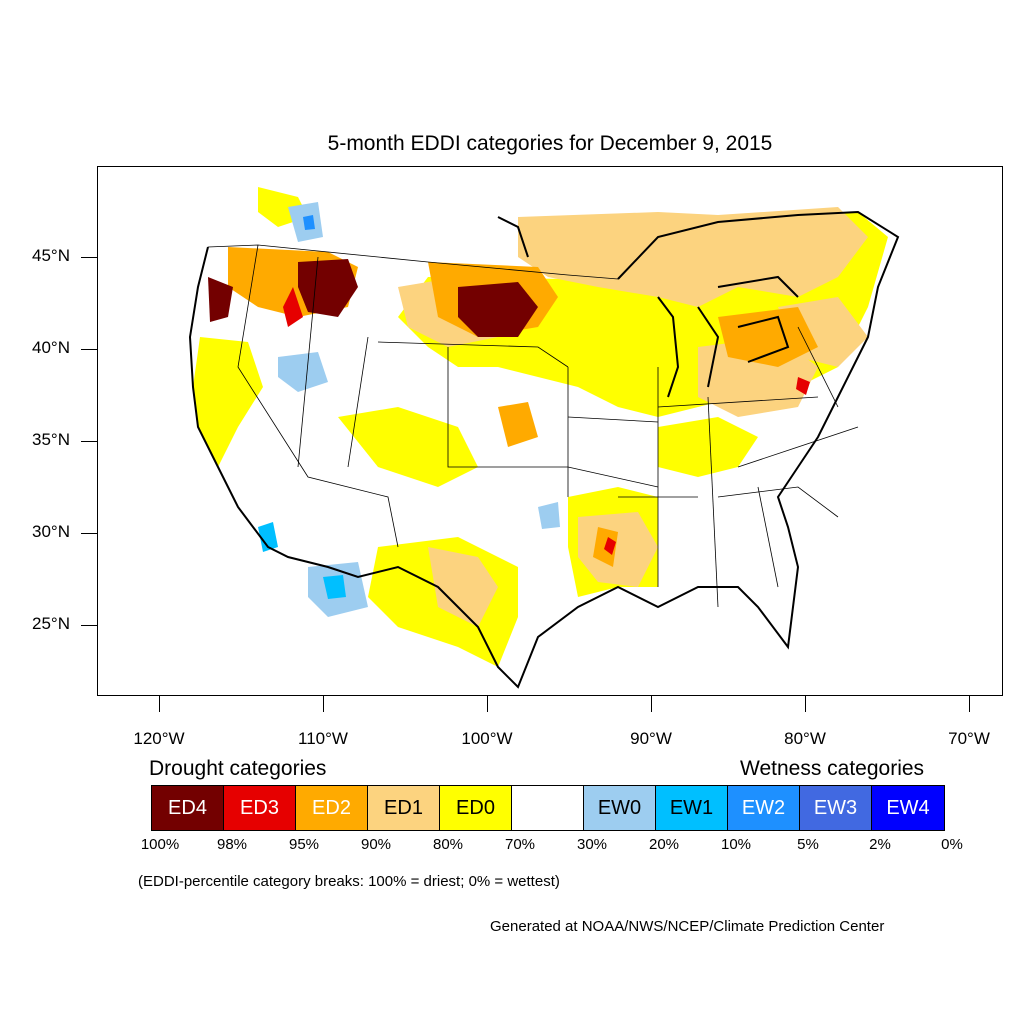 Image resolution: width=1024 pixels, height=1024 pixels. I want to click on legend-cell: ED3, so click(260, 808).